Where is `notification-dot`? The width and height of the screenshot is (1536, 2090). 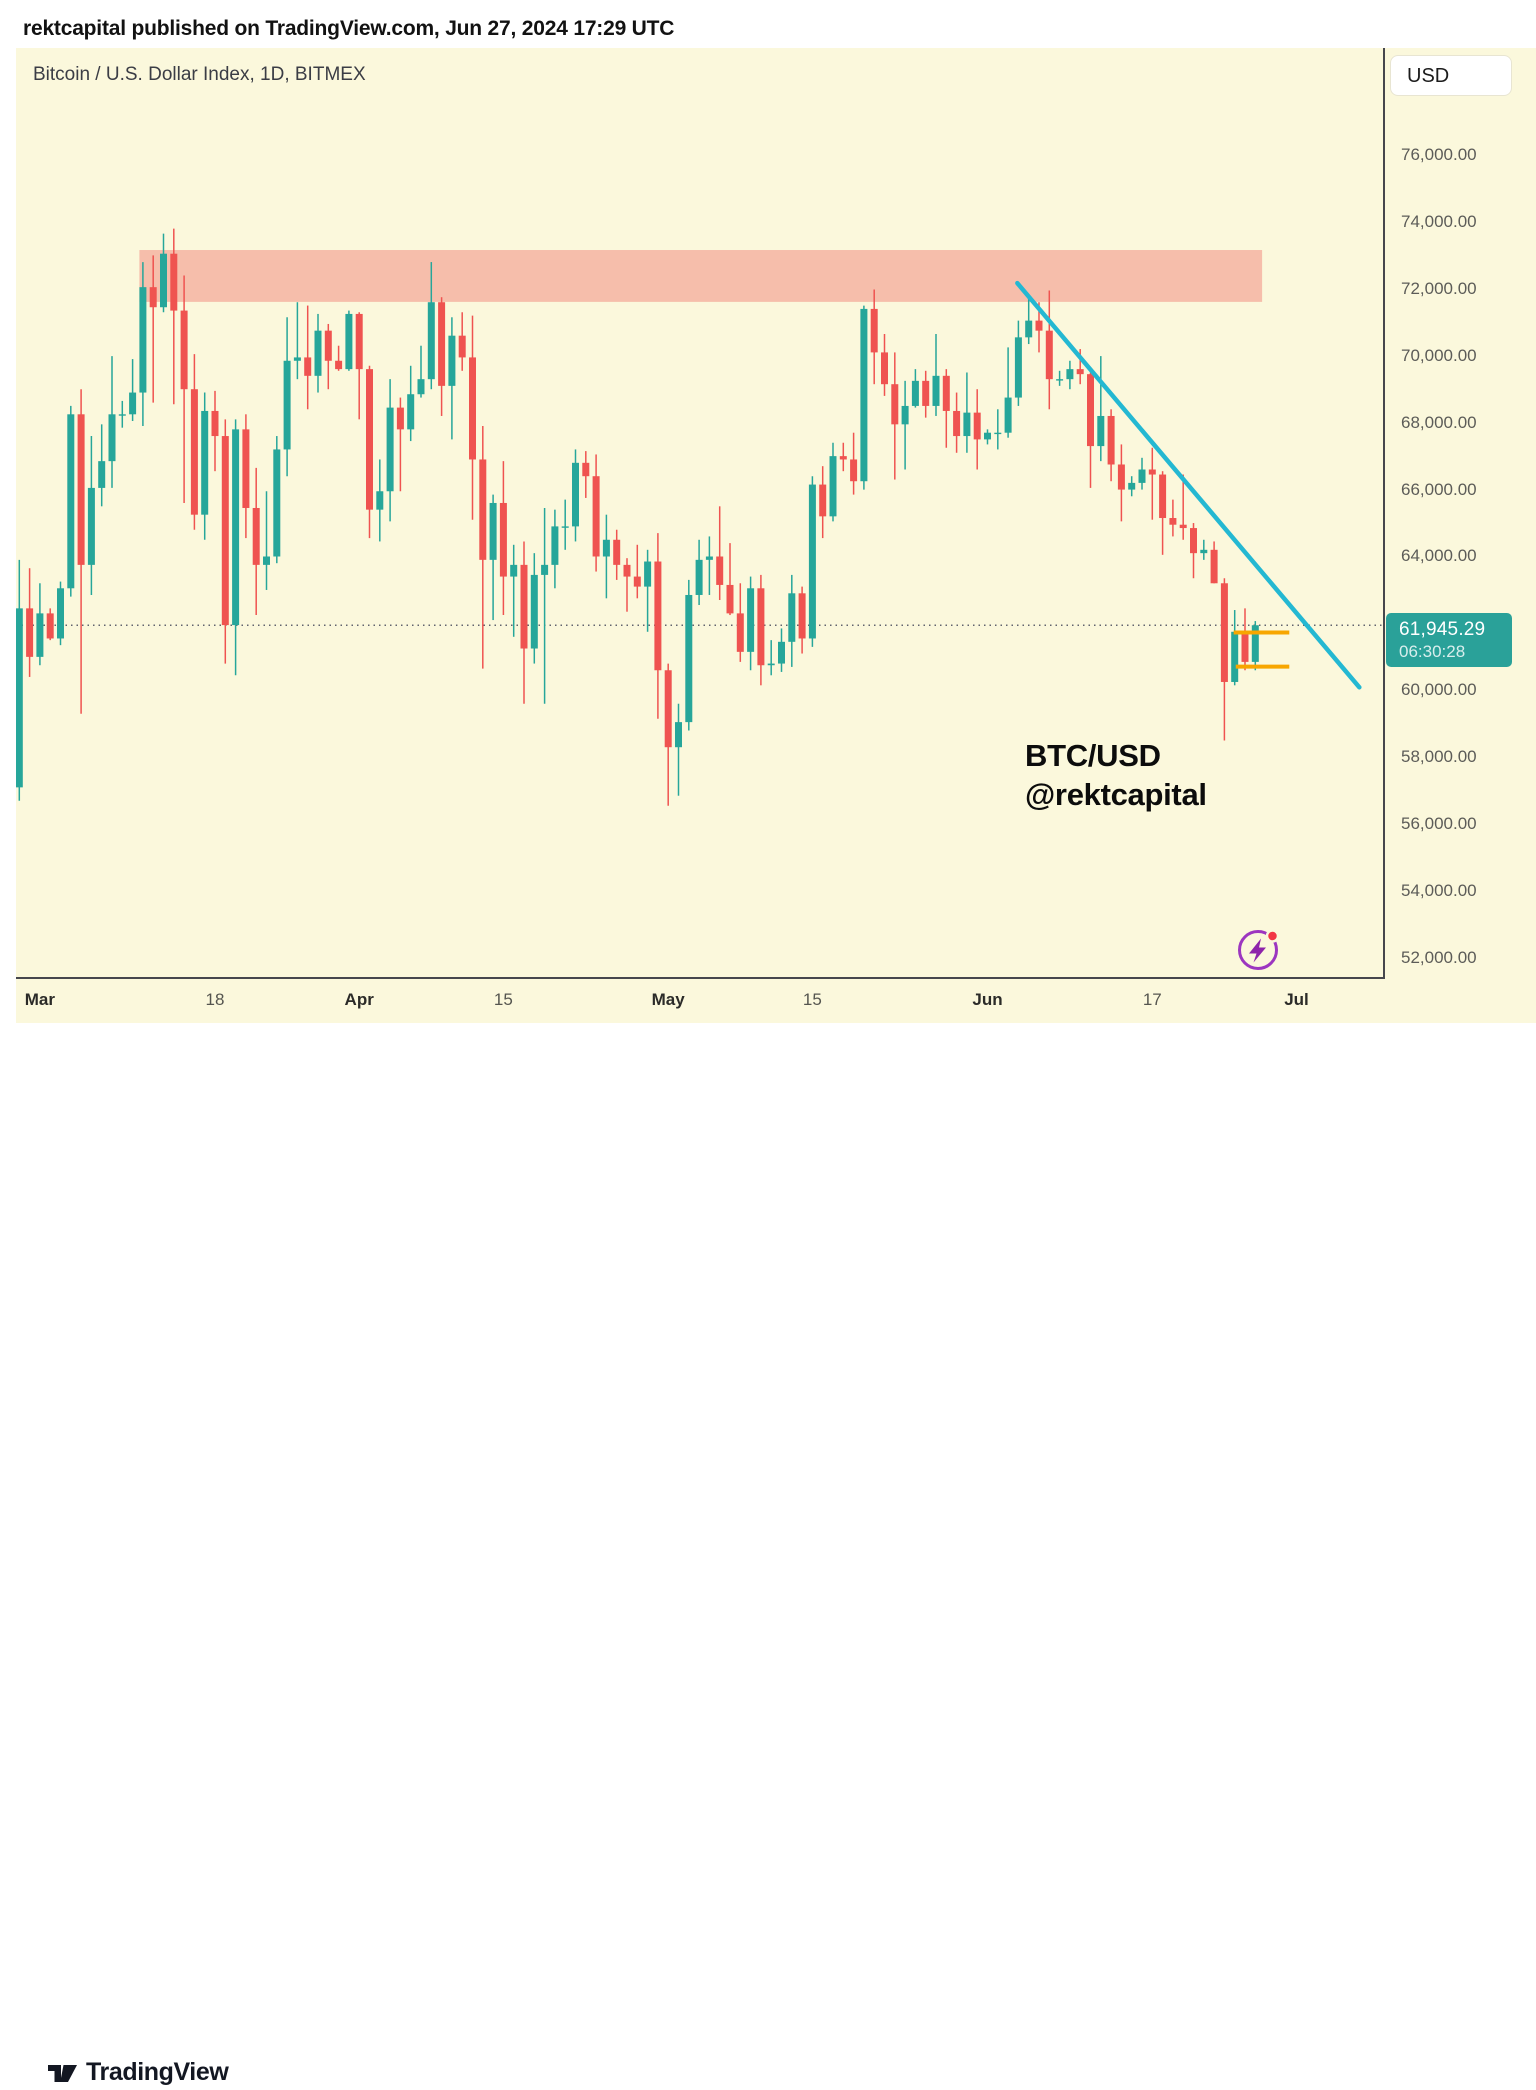
notification-dot is located at coordinates (1272, 936).